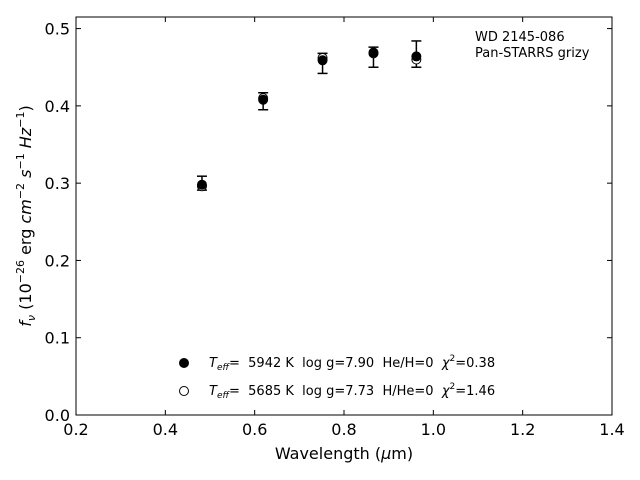 The height and width of the screenshot is (480, 640). I want to click on annotation-line-1: WD 2145-086, so click(520, 37).